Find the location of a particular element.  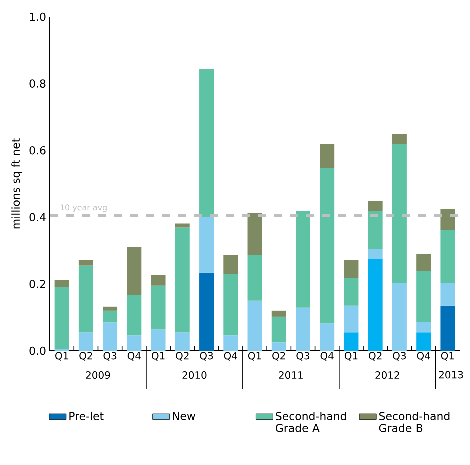

text: 2009 is located at coordinates (98, 376).